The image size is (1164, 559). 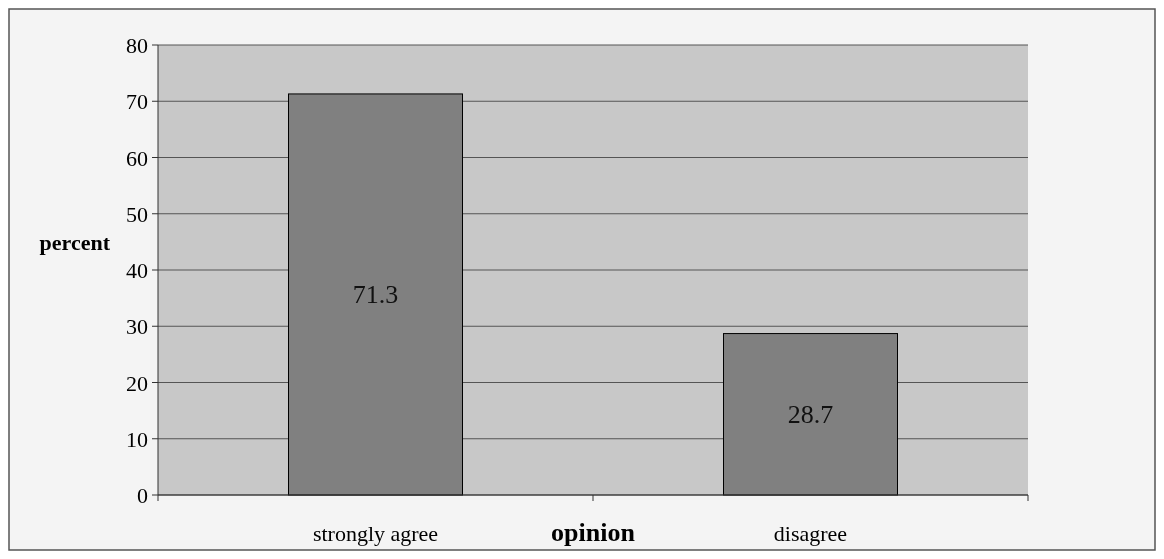 I want to click on y-tick-label: 10, so click(x=137, y=439).